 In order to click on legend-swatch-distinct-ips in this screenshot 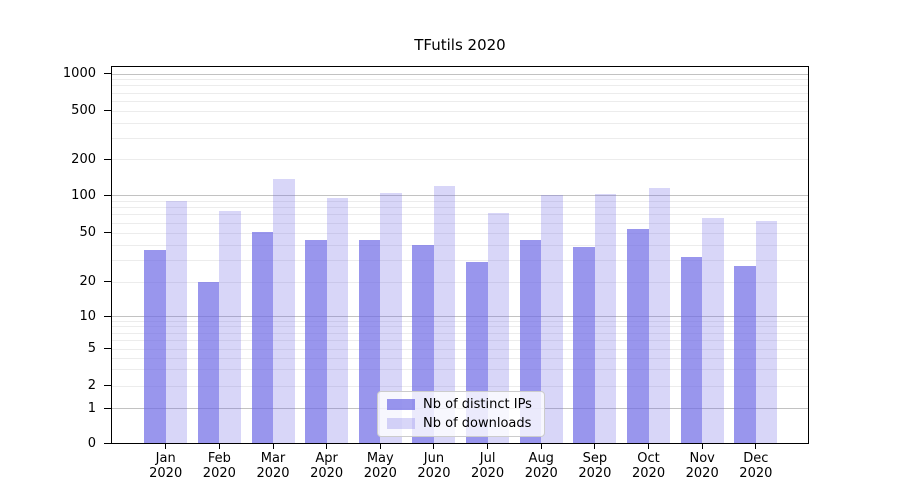, I will do `click(401, 404)`.